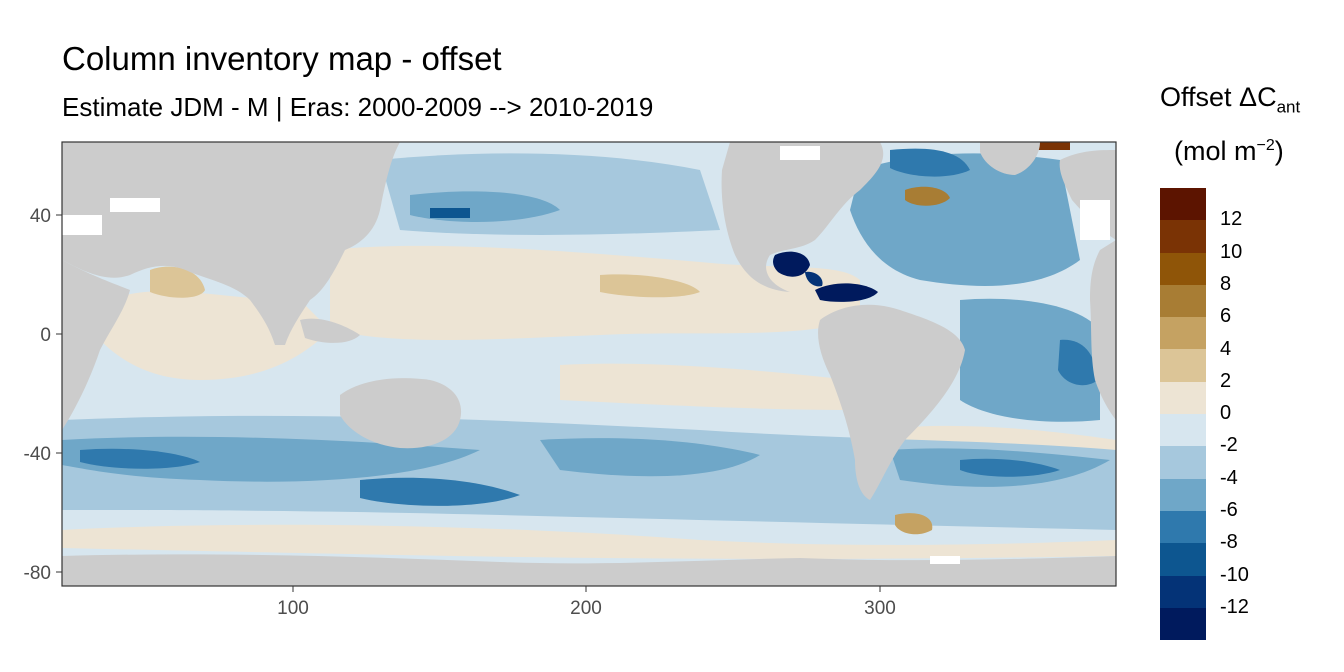 The image size is (1344, 672). Describe the element at coordinates (586, 608) in the screenshot. I see `x-tick-label: 200` at that location.